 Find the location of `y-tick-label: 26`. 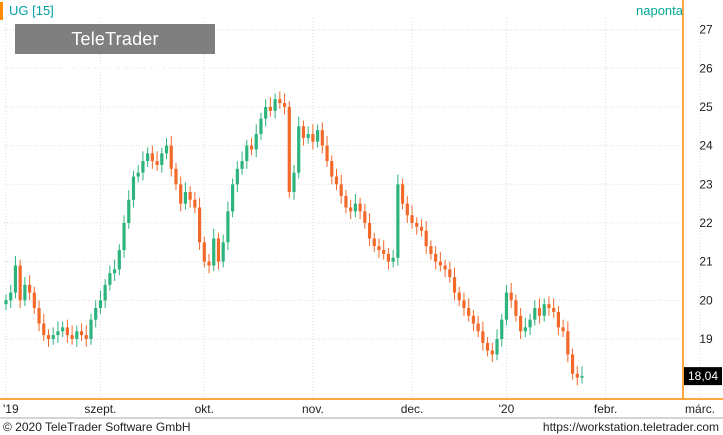

y-tick-label: 26 is located at coordinates (706, 68).